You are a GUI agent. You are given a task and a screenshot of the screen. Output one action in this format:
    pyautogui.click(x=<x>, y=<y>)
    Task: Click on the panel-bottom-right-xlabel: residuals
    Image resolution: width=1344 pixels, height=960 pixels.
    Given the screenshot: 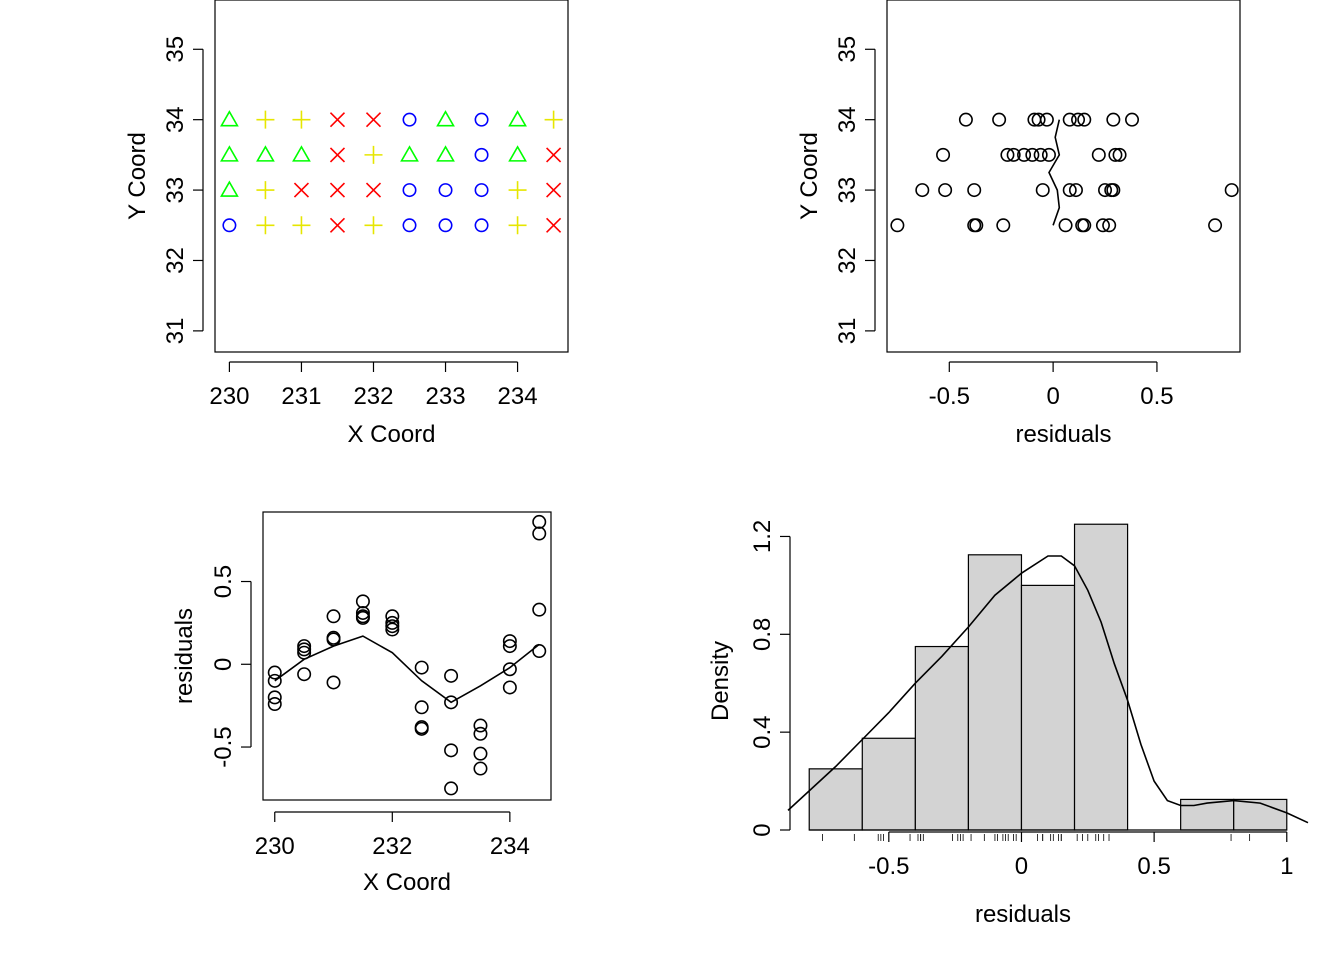 What is the action you would take?
    pyautogui.click(x=1023, y=914)
    